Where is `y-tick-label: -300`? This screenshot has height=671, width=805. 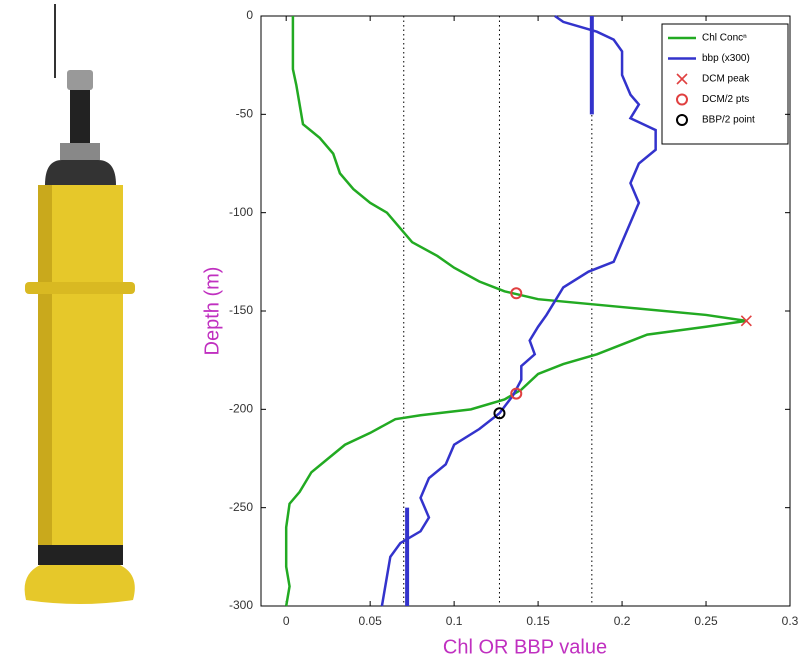 y-tick-label: -300 is located at coordinates (241, 605).